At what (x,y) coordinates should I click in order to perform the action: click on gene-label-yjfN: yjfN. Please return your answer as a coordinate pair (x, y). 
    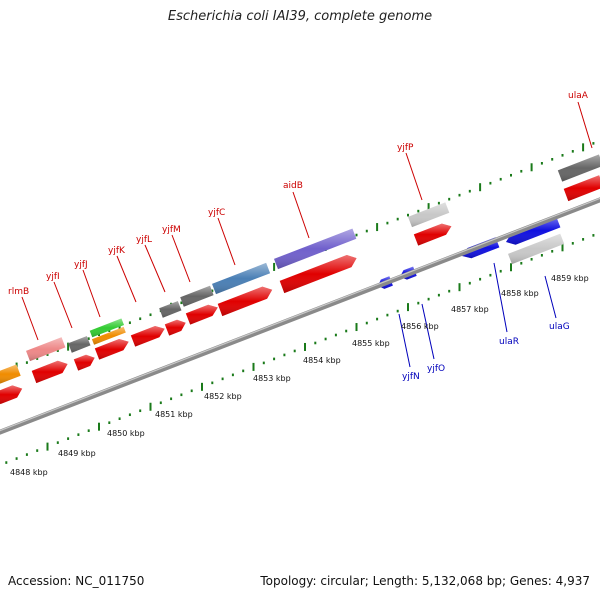
    Looking at the image, I should click on (411, 377).